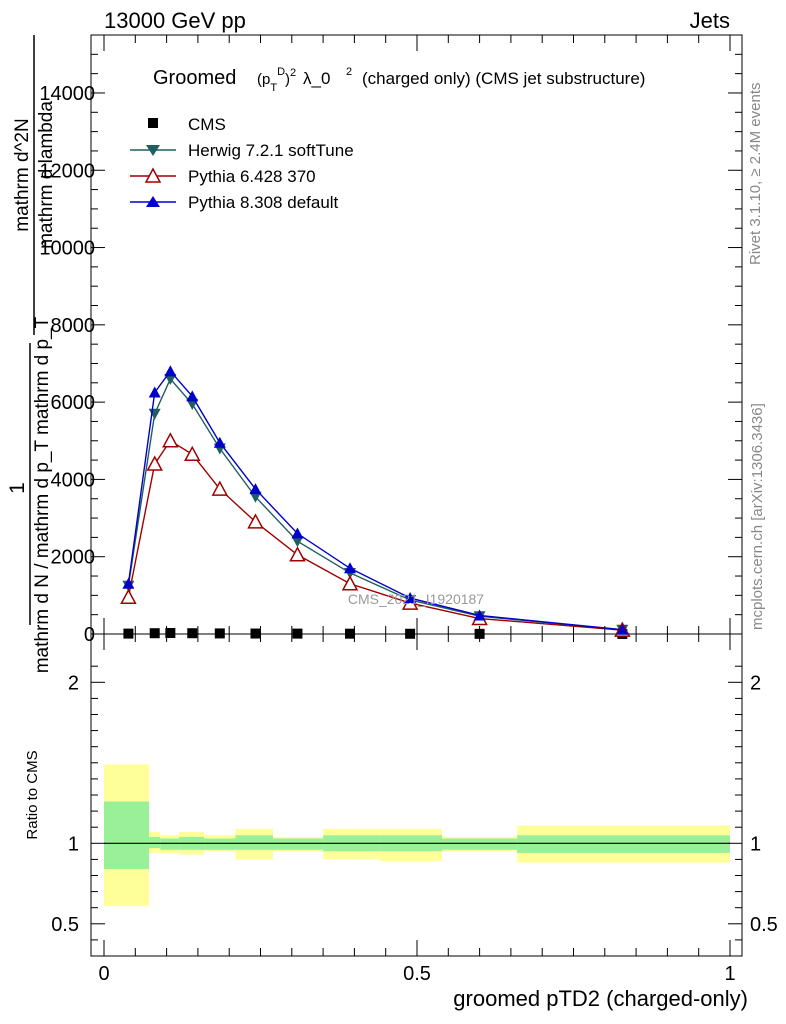 The image size is (786, 1024). Describe the element at coordinates (375, 633) in the screenshot. I see `series-cms` at that location.